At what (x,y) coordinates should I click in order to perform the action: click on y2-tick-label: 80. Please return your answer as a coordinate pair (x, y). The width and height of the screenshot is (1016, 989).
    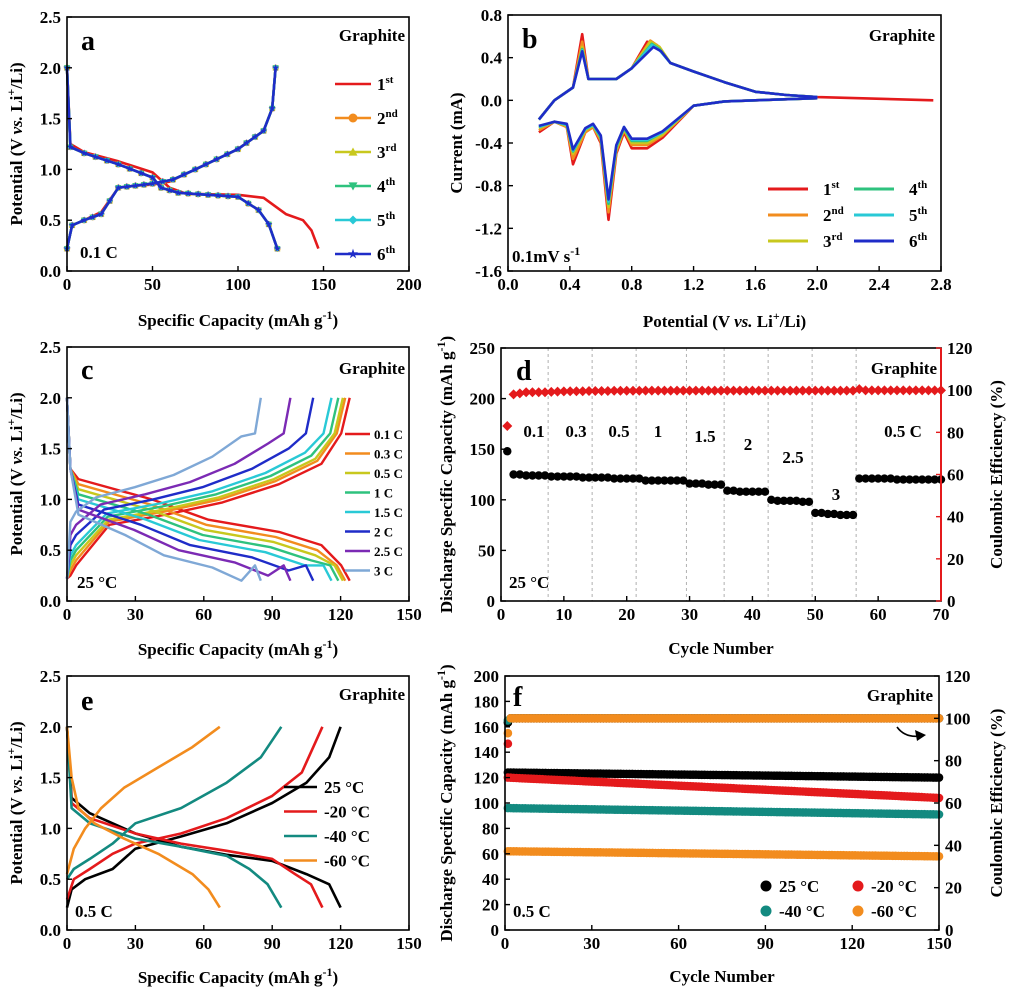
    Looking at the image, I should click on (955, 432).